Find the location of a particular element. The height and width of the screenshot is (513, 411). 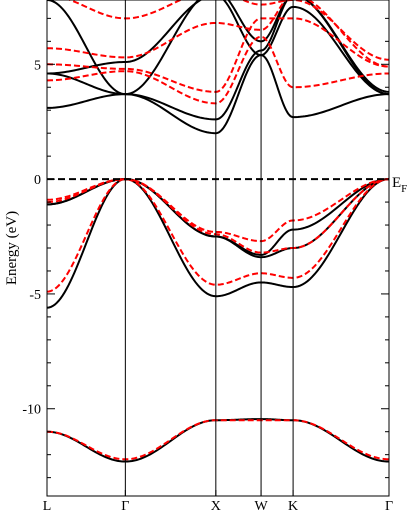

y-tick-label: -10 is located at coordinates (31, 410).